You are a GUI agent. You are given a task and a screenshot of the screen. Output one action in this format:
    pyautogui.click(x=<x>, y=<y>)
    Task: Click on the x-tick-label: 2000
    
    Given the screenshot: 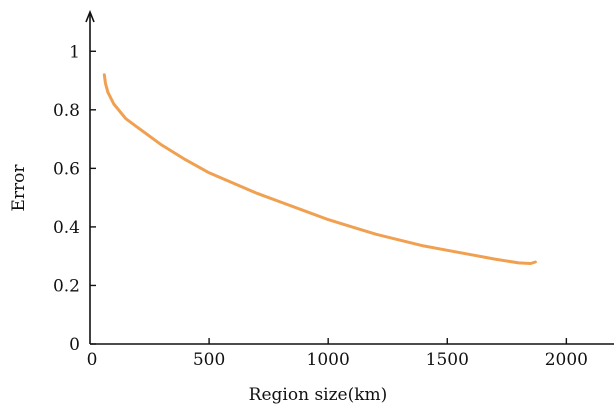 What is the action you would take?
    pyautogui.click(x=566, y=360)
    